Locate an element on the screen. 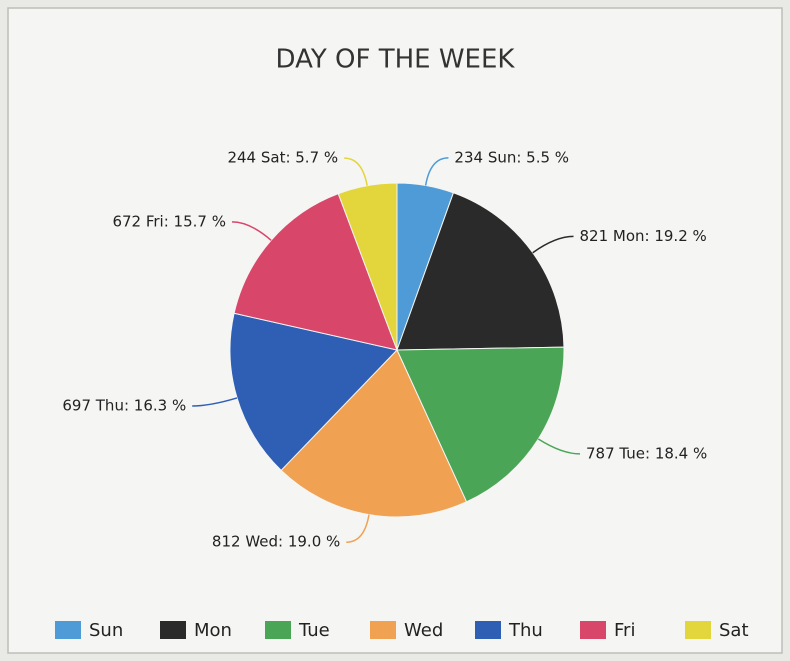 The width and height of the screenshot is (790, 661). legend-label: Sun is located at coordinates (106, 630).